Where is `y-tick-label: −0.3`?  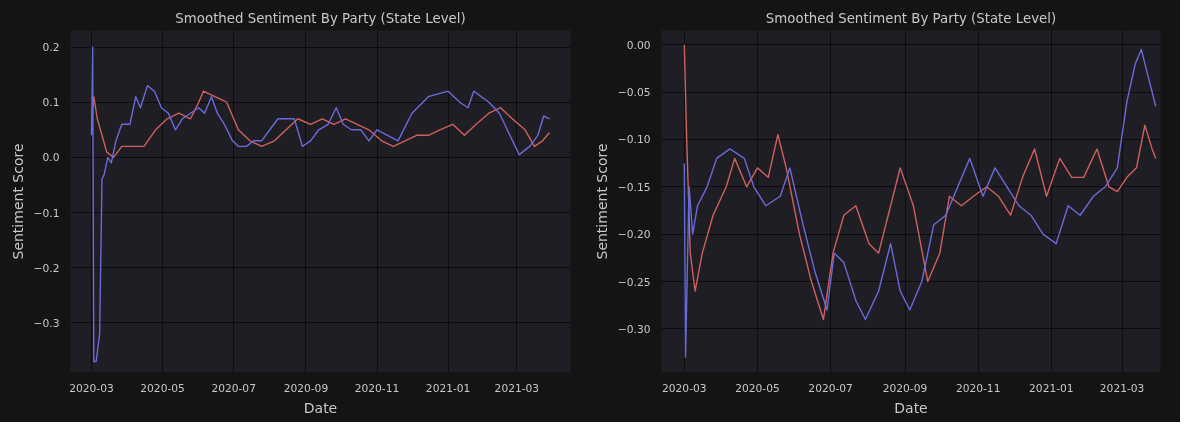
y-tick-label: −0.3 is located at coordinates (46, 323).